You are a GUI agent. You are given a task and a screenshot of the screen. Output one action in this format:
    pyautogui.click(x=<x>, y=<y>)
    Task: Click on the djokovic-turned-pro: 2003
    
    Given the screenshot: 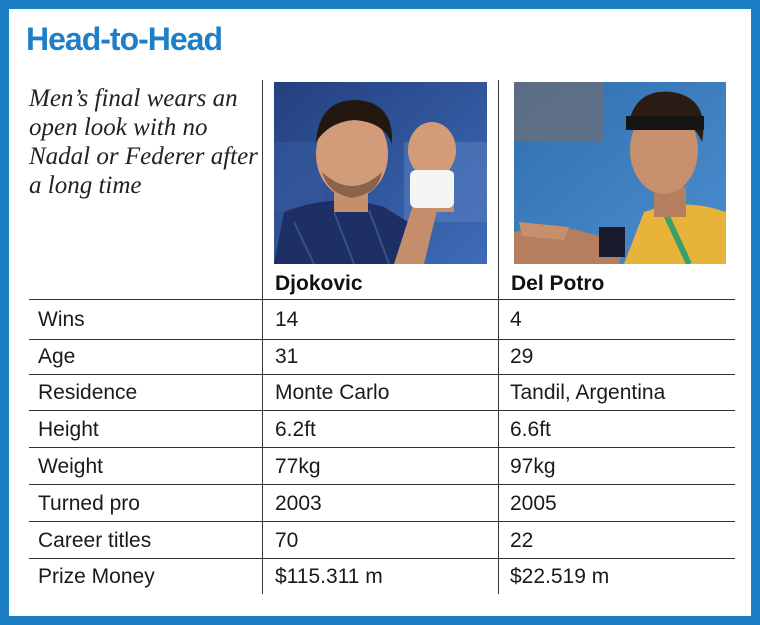 What is the action you would take?
    pyautogui.click(x=298, y=503)
    